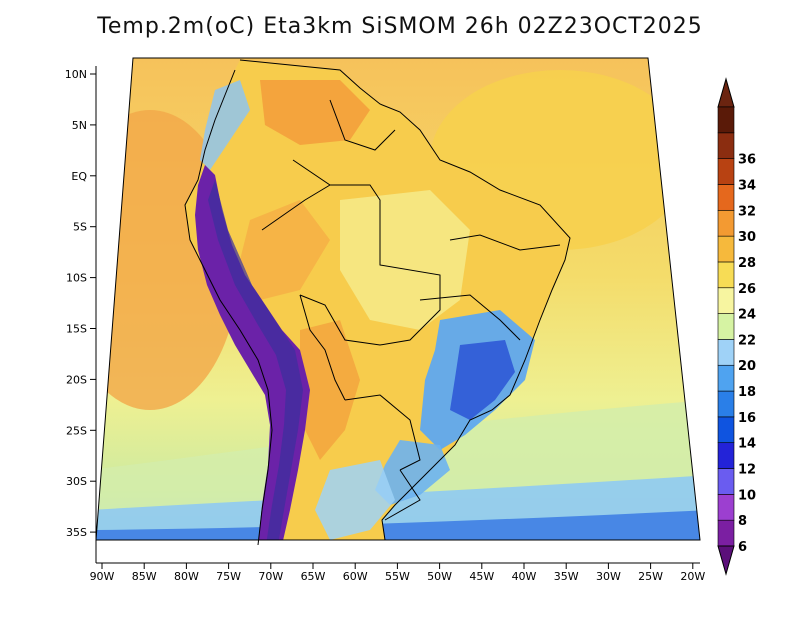 The width and height of the screenshot is (800, 618). What do you see at coordinates (747, 495) in the screenshot?
I see `colorbar-label: 10` at bounding box center [747, 495].